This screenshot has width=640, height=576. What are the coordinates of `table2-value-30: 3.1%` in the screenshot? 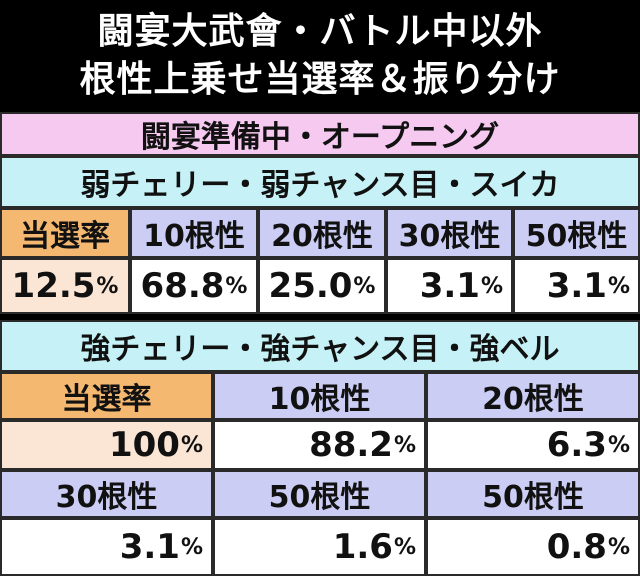 It's located at (106, 547).